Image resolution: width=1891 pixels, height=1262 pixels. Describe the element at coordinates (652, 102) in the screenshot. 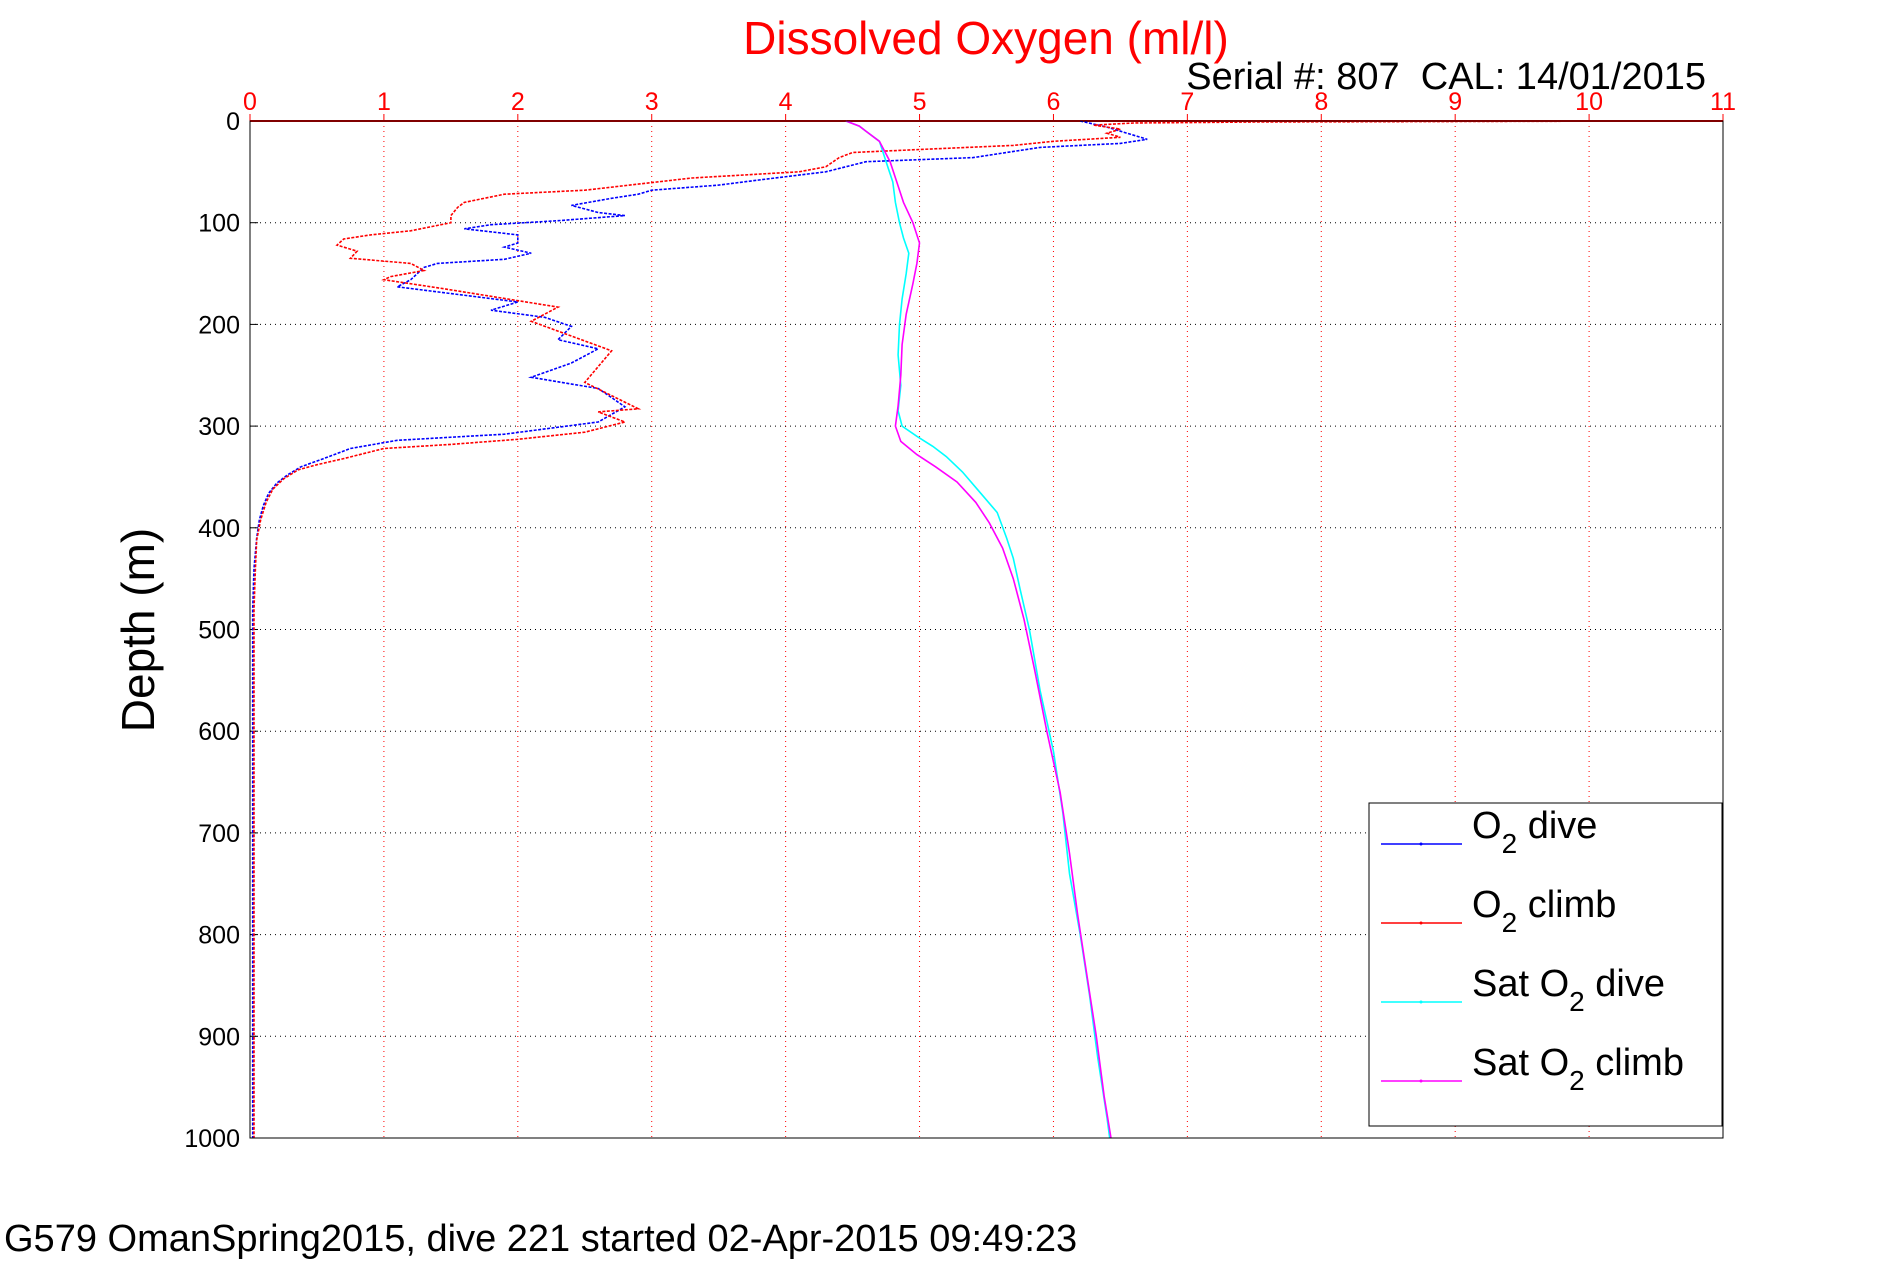

I see `x-tick-label: 3` at that location.